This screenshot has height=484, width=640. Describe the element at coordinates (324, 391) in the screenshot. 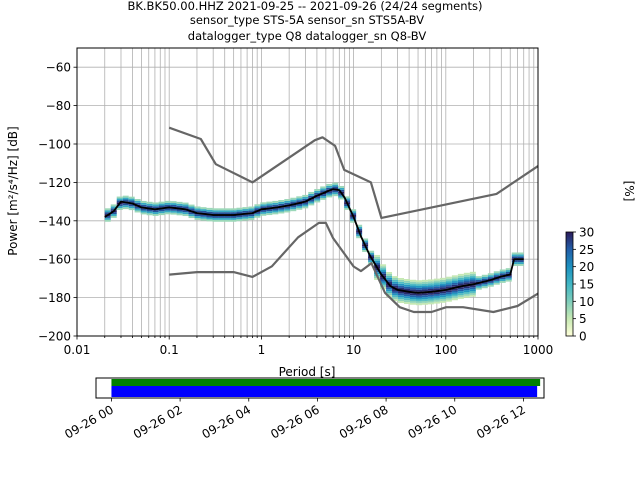

I see `processed-segments-bar` at that location.